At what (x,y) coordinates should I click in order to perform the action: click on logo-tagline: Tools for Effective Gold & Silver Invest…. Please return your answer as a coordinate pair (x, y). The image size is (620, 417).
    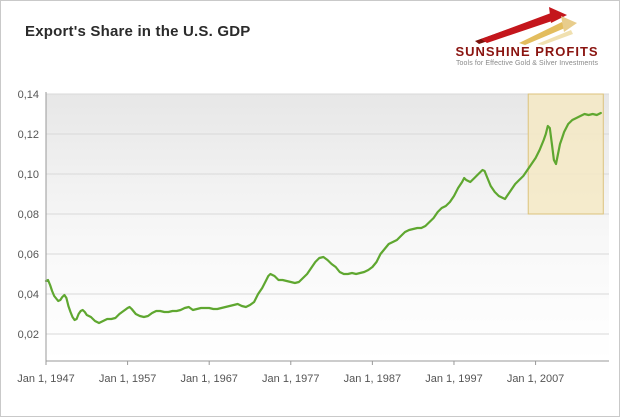
    Looking at the image, I should click on (527, 64).